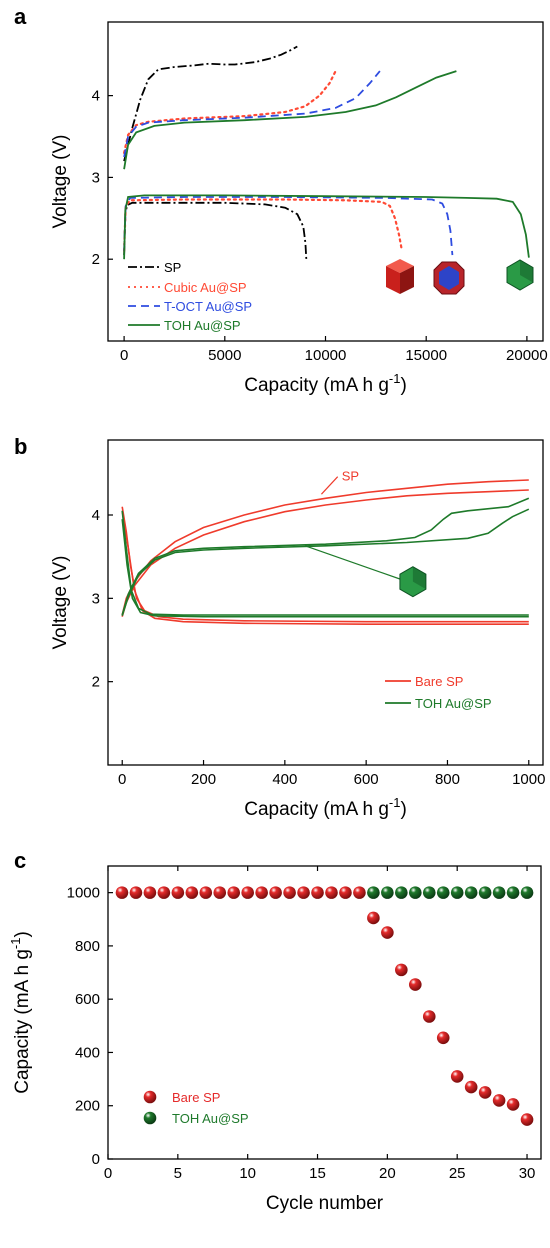 The height and width of the screenshot is (1248, 550). I want to click on y-tick-label: 200, so click(87, 1106).